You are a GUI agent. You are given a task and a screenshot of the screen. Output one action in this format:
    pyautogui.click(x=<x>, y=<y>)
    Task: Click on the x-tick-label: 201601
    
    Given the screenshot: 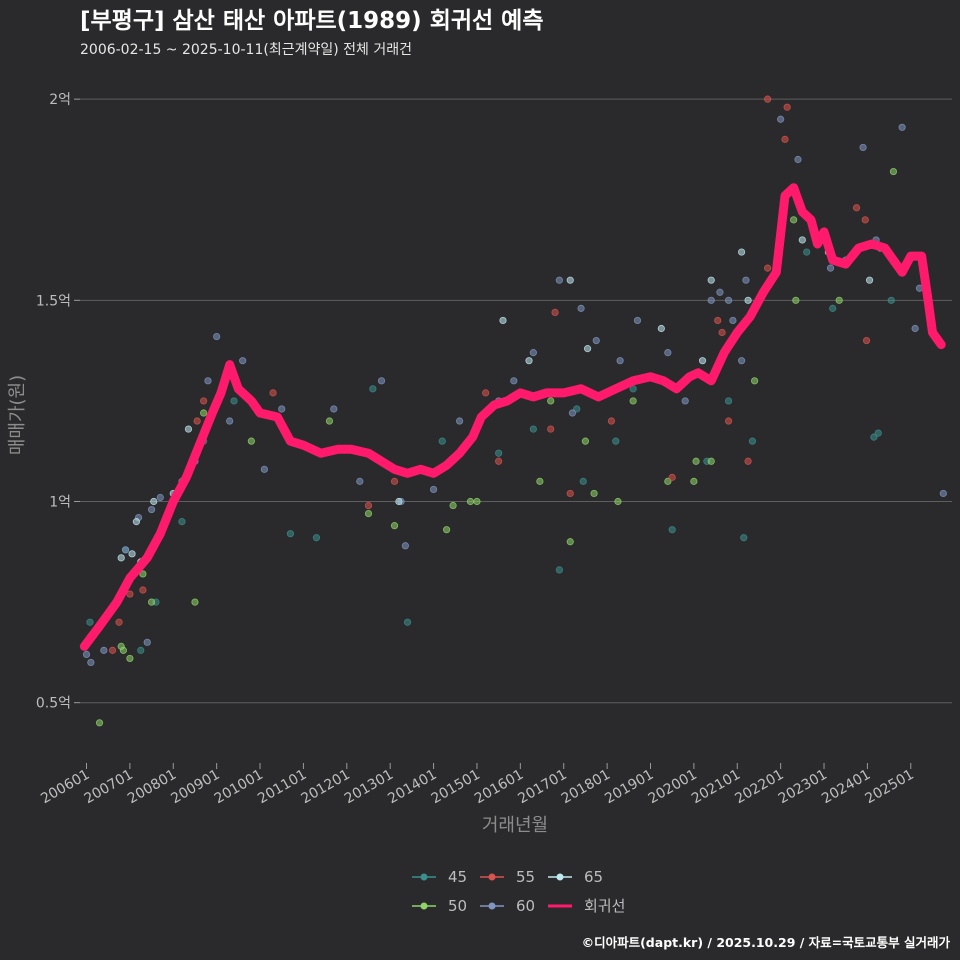 What is the action you would take?
    pyautogui.click(x=499, y=787)
    